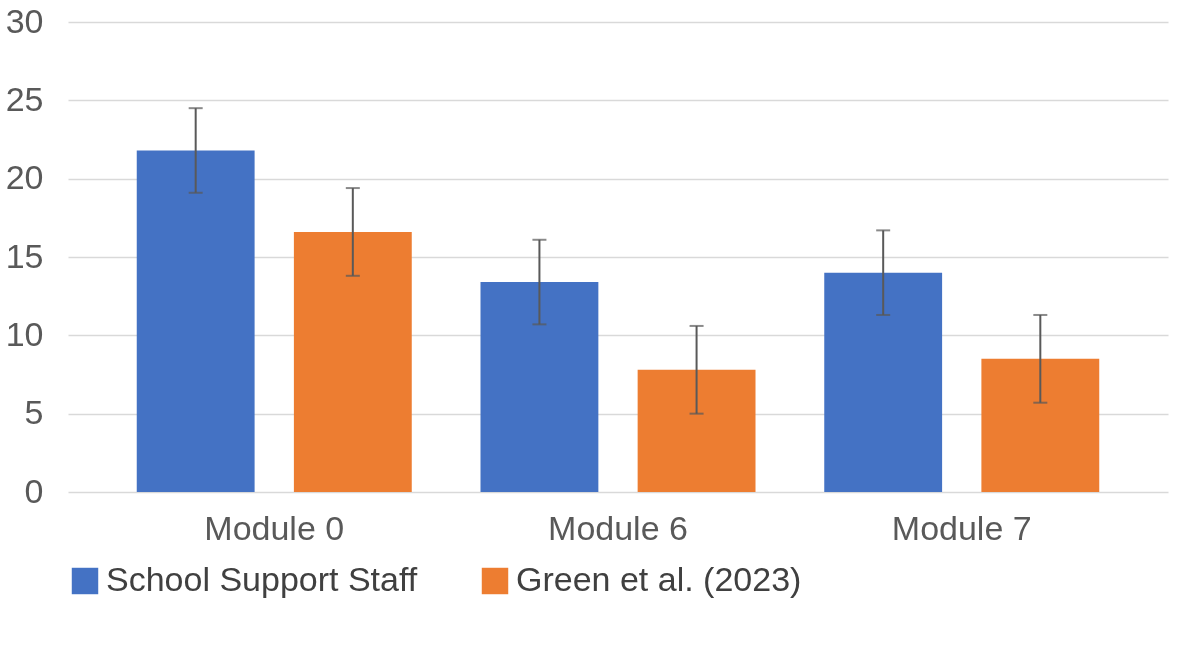  Describe the element at coordinates (24, 98) in the screenshot. I see `y-tick-label: 25` at that location.